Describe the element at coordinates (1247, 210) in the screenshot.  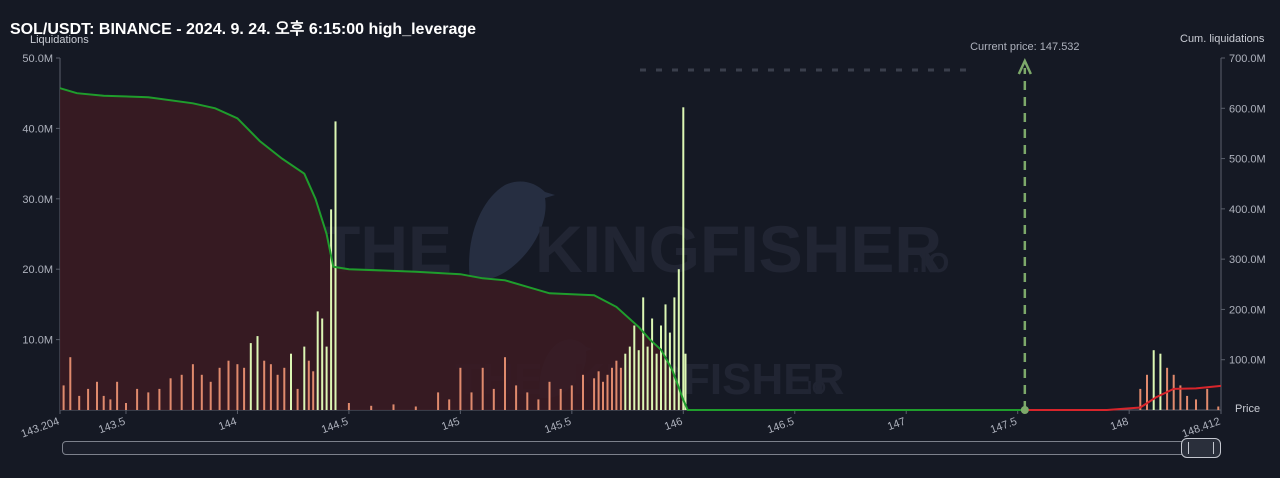
I see `right-tick-label: 400.0M` at that location.